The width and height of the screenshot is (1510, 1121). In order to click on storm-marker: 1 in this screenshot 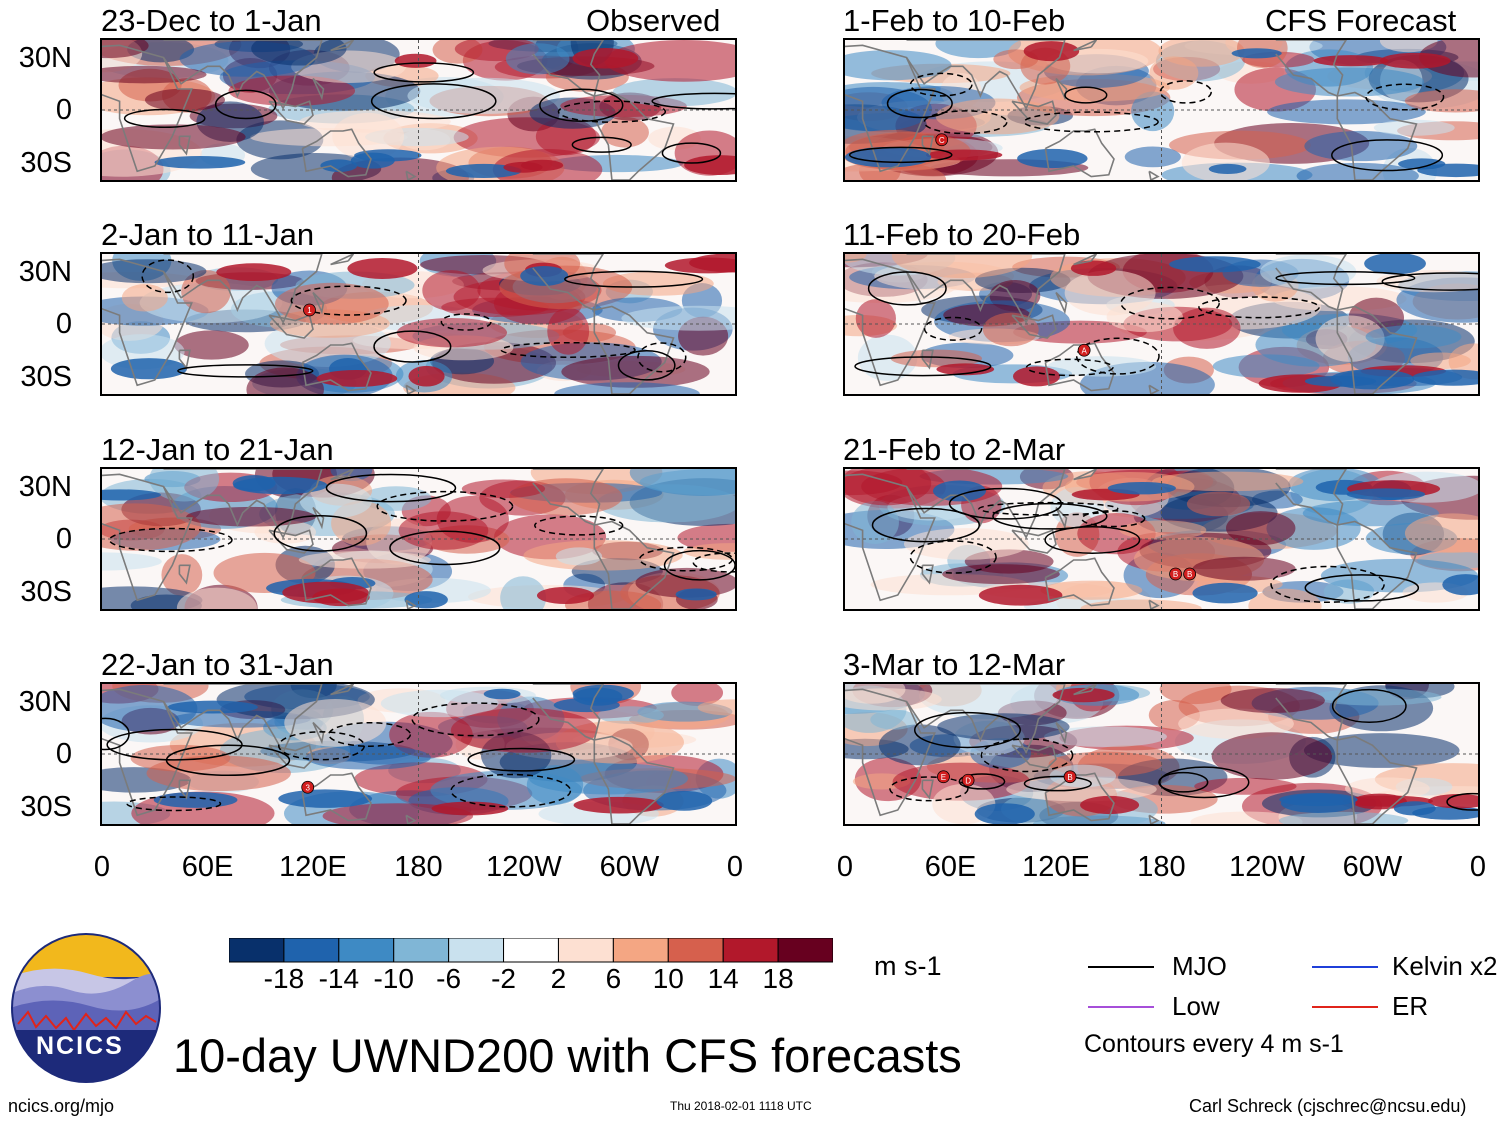, I will do `click(309, 310)`.